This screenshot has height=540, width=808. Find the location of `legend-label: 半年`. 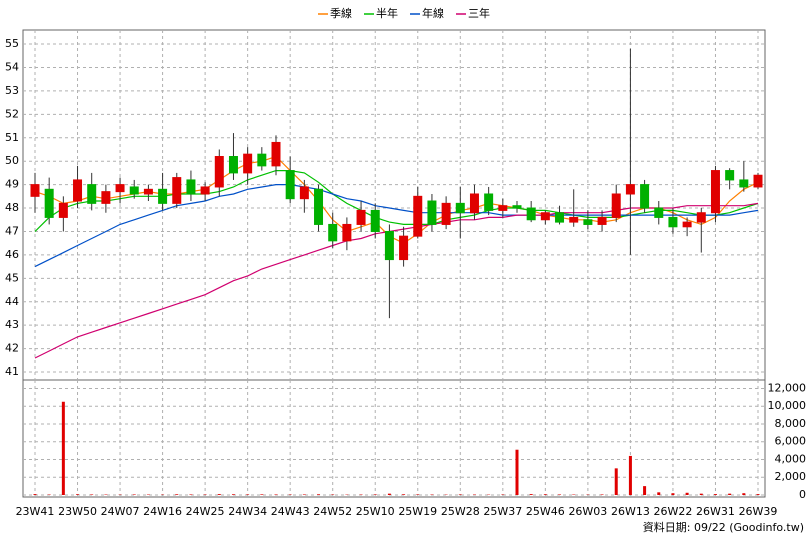

legend-label: 半年 is located at coordinates (387, 13).